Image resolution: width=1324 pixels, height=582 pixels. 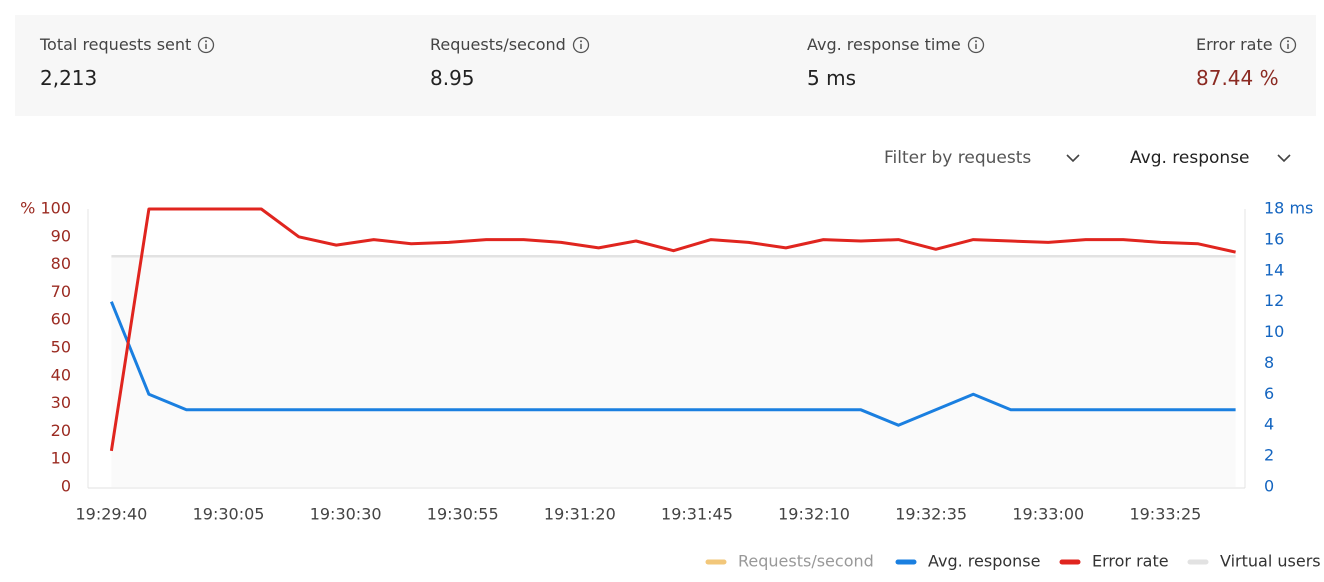 I want to click on stat: Requests/second 8.95, so click(x=510, y=62).